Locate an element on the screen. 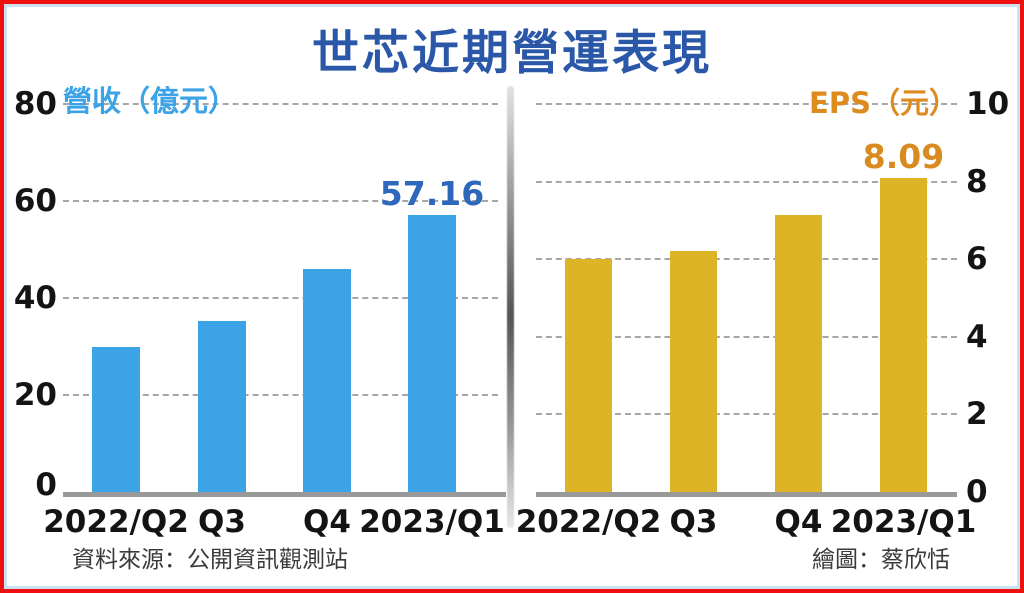 The image size is (1024, 593). revenue-bar-Q3 is located at coordinates (222, 406).